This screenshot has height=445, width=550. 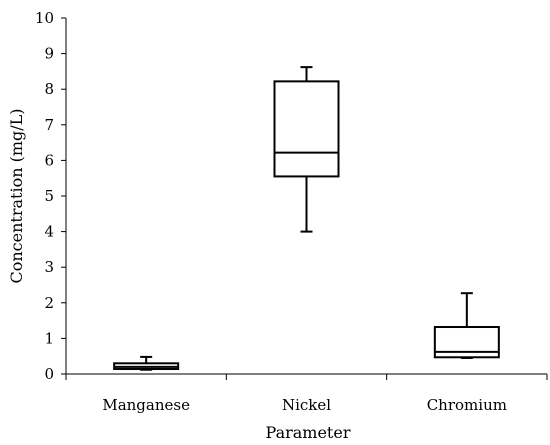 I want to click on x-category-label: Manganese, so click(x=146, y=405).